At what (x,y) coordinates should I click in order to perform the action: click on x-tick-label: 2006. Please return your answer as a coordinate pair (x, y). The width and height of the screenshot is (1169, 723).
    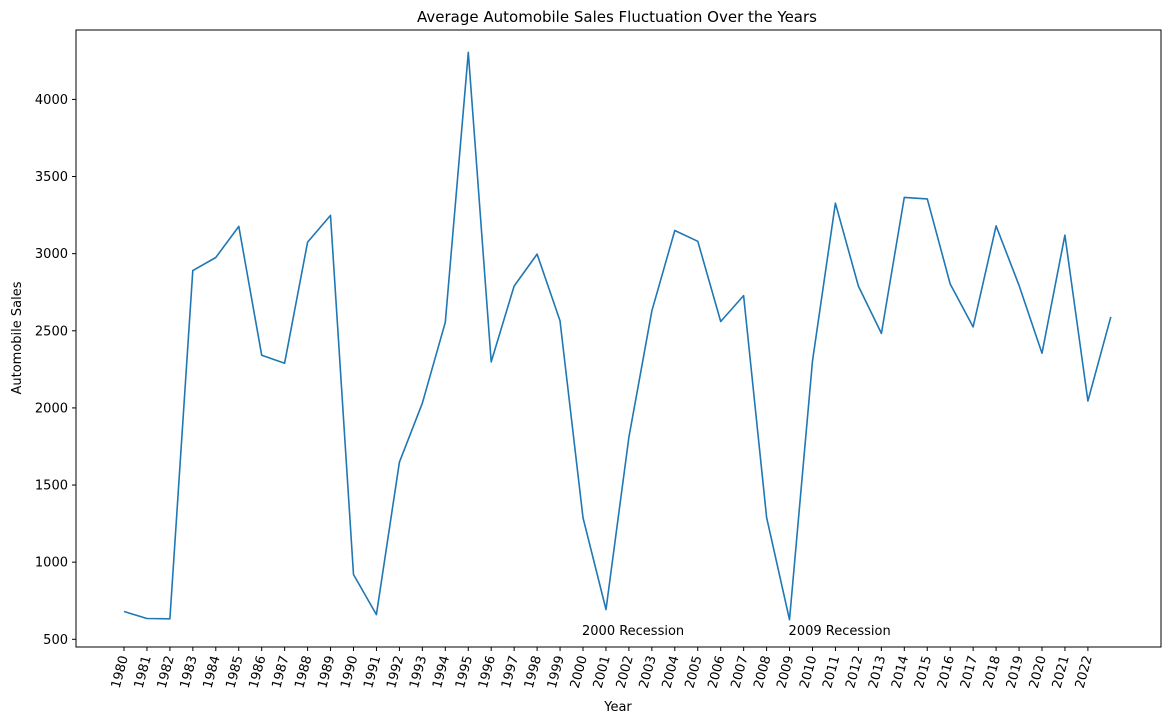
    Looking at the image, I should click on (717, 672).